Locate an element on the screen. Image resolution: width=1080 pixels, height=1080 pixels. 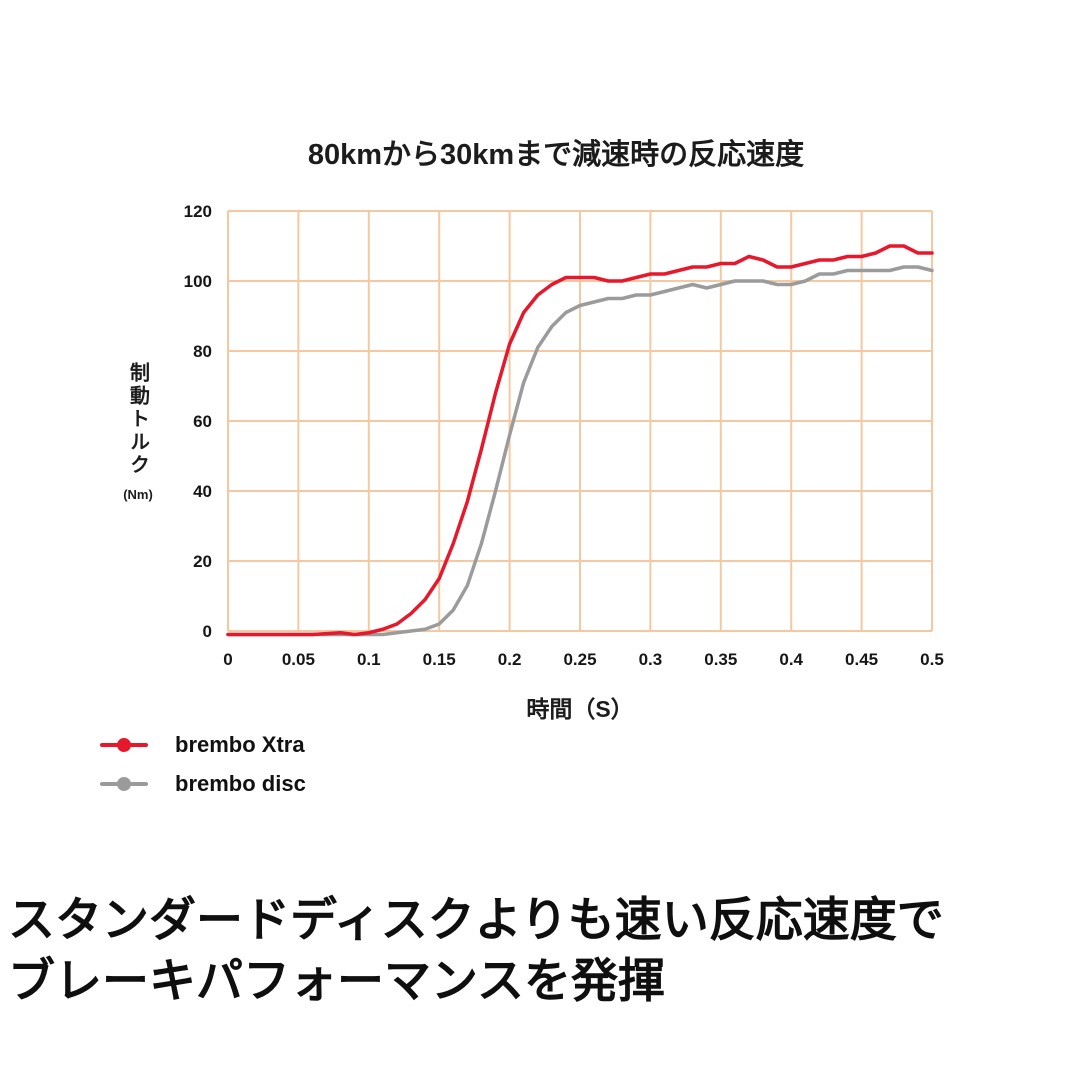
y-axis-label: 制動トルク (Nm) is located at coordinates (138, 432).